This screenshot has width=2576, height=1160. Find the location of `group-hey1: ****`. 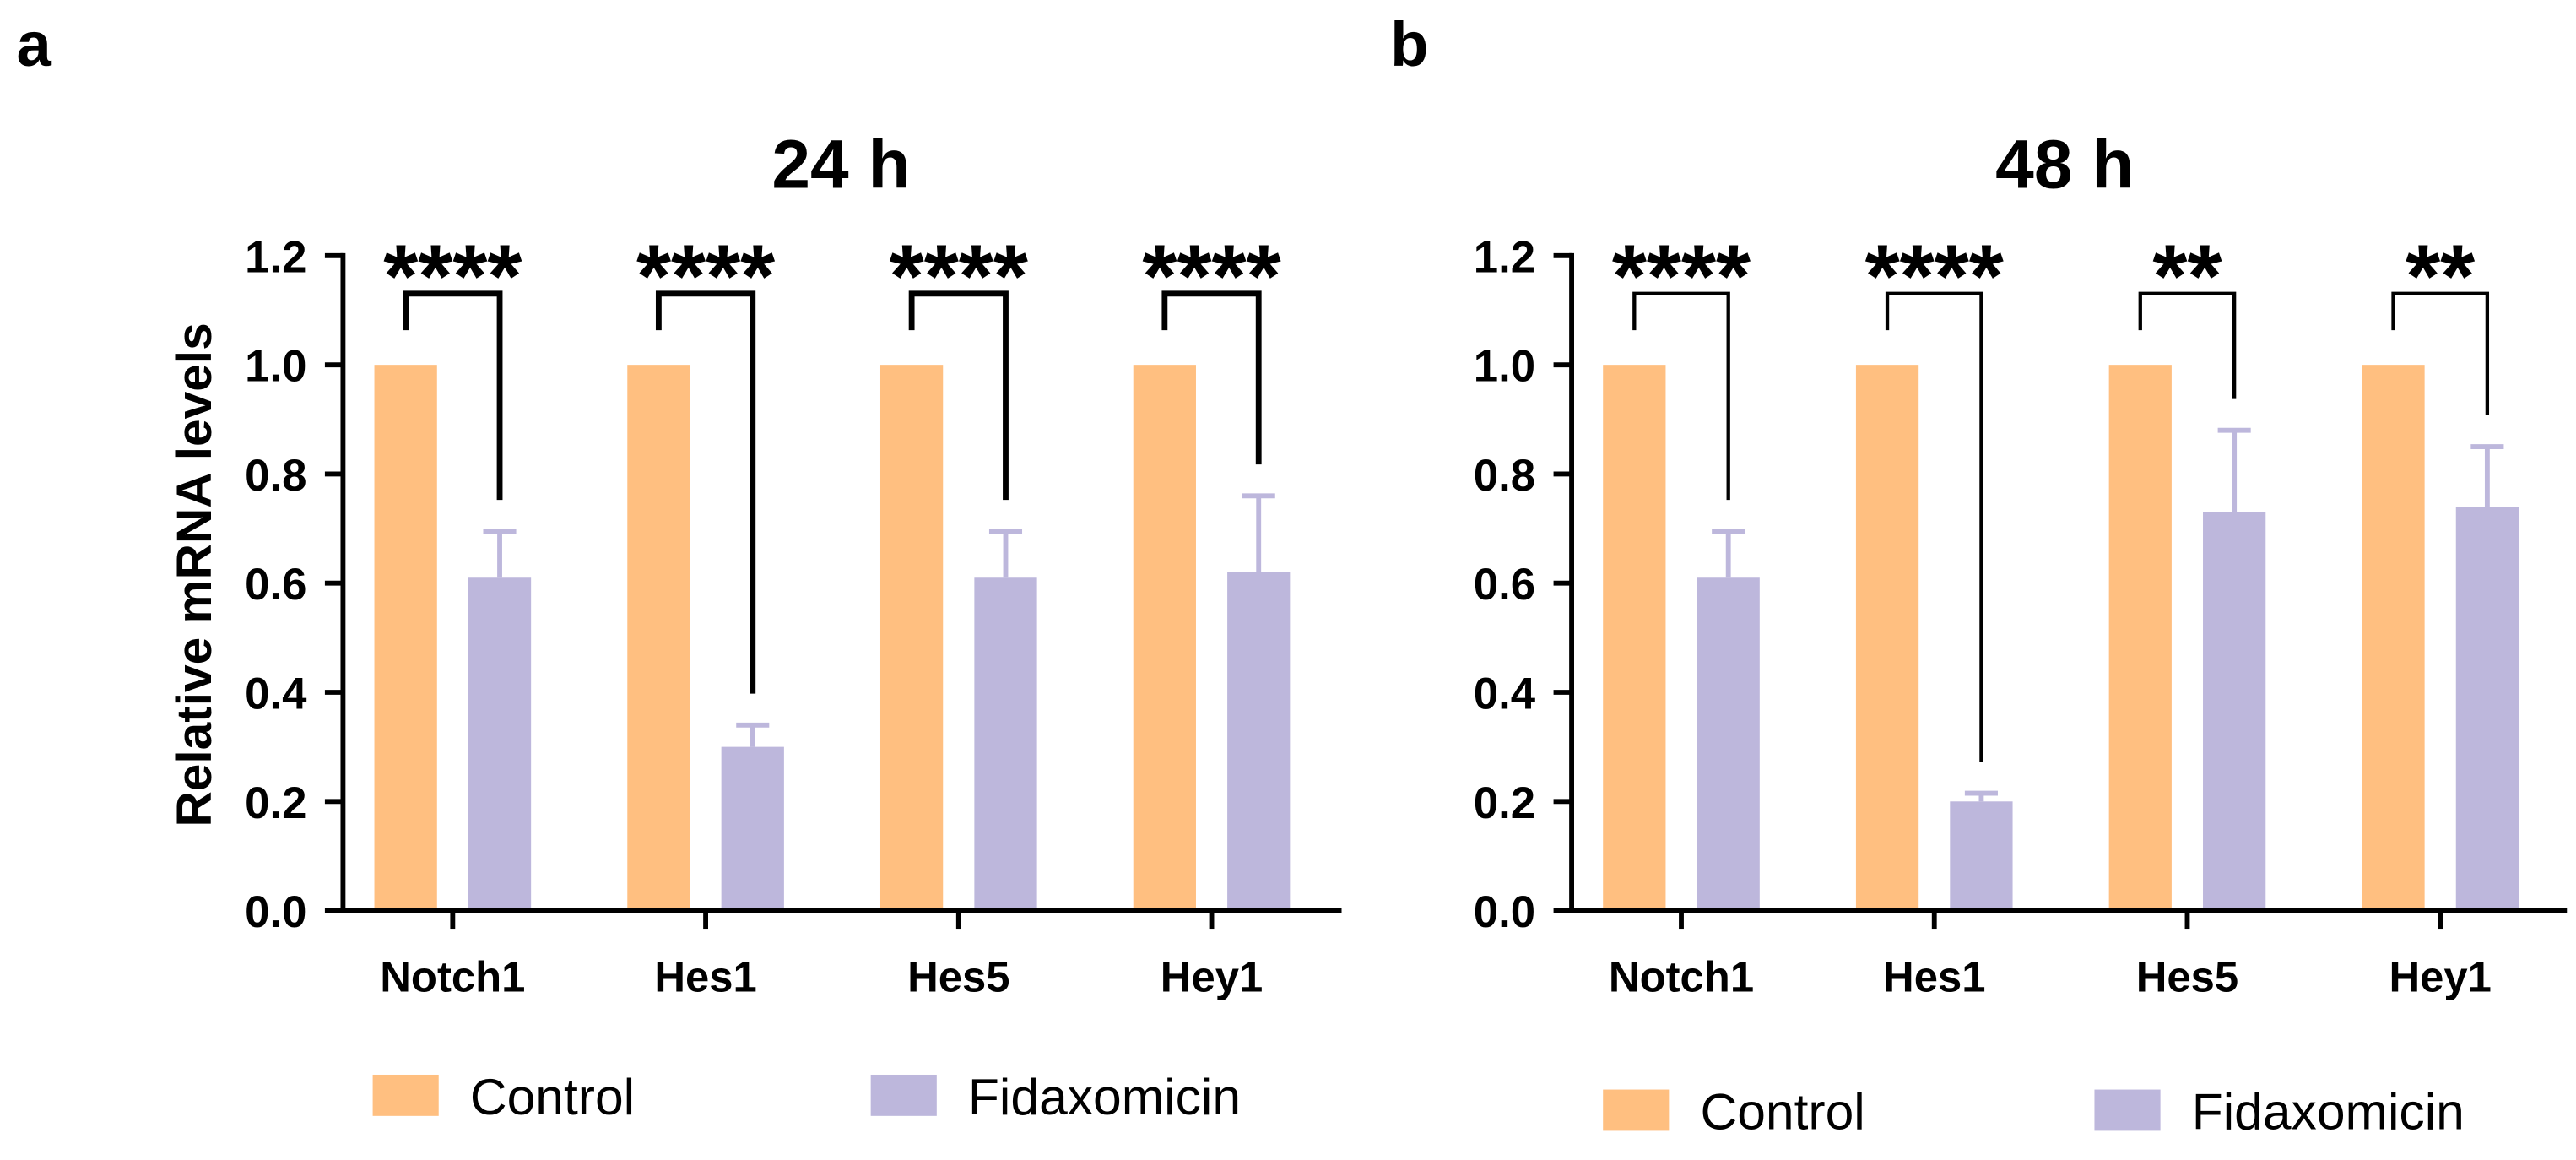

group-hey1: **** is located at coordinates (1212, 568).